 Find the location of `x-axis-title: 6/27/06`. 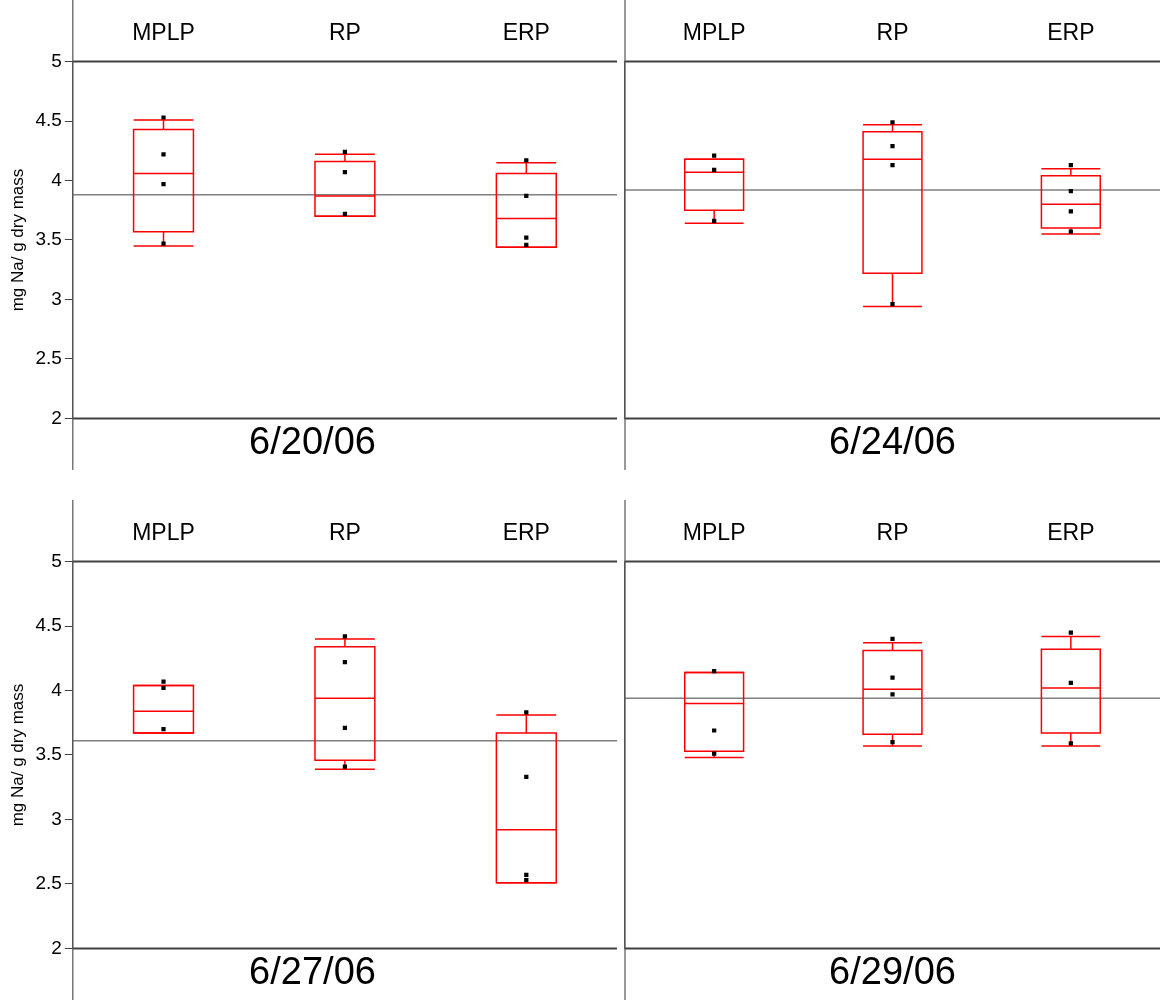

x-axis-title: 6/27/06 is located at coordinates (312, 970).